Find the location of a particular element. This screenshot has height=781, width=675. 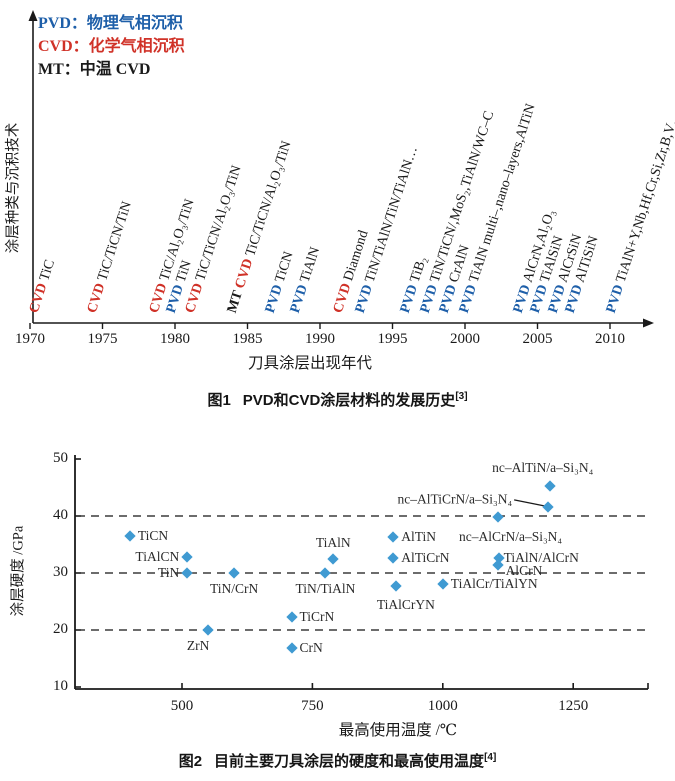

scatter-point-label: TiAlCrYN is located at coordinates (405, 605).